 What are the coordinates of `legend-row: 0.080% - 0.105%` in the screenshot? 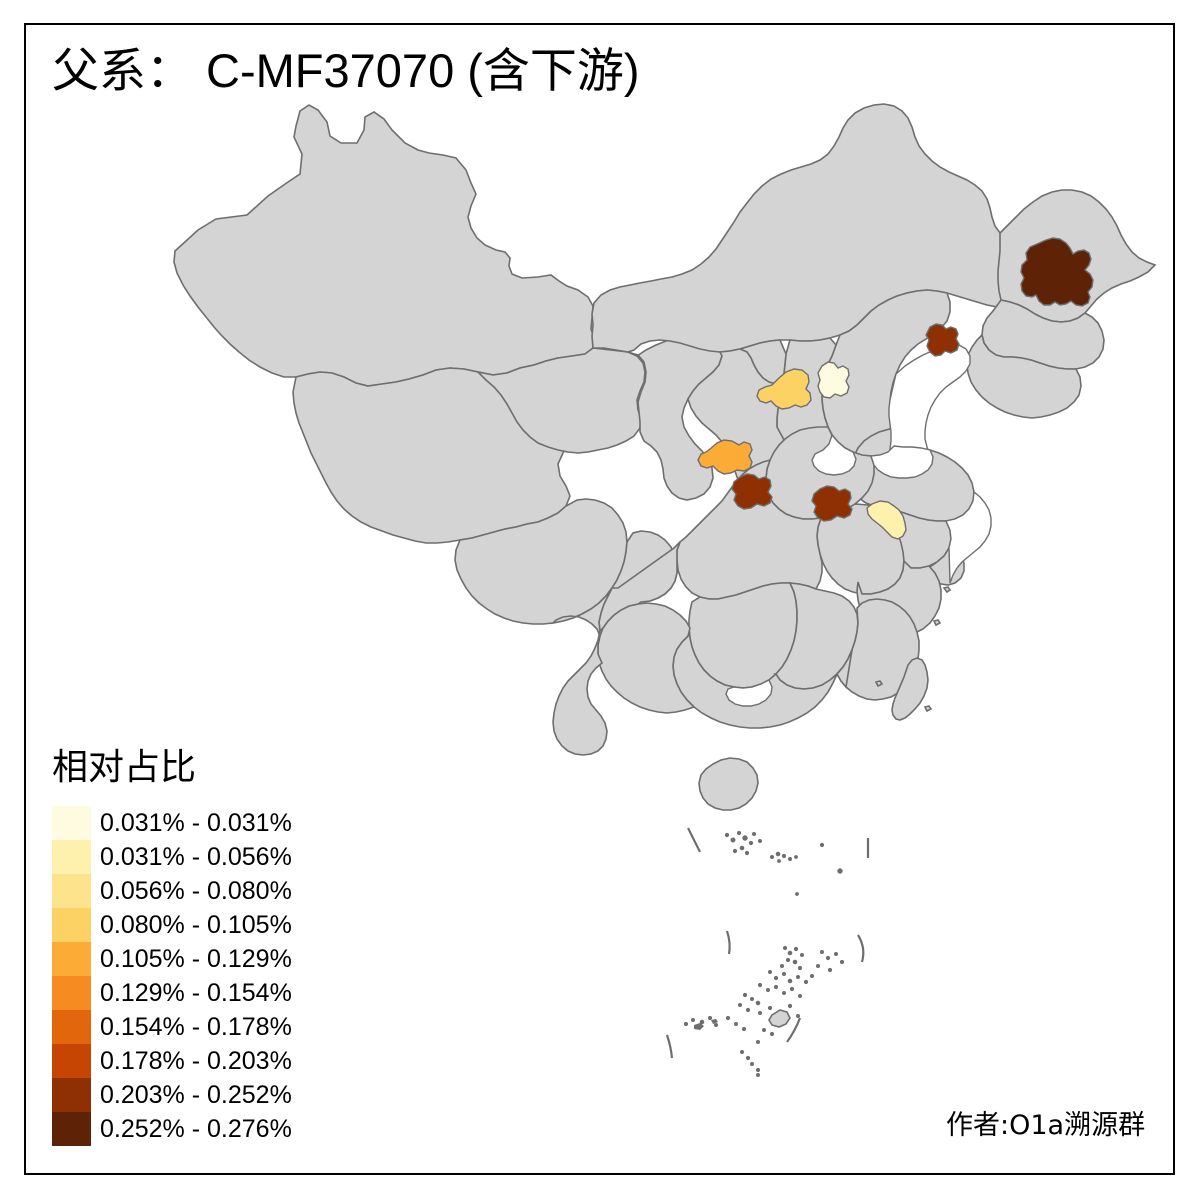 It's located at (202, 925).